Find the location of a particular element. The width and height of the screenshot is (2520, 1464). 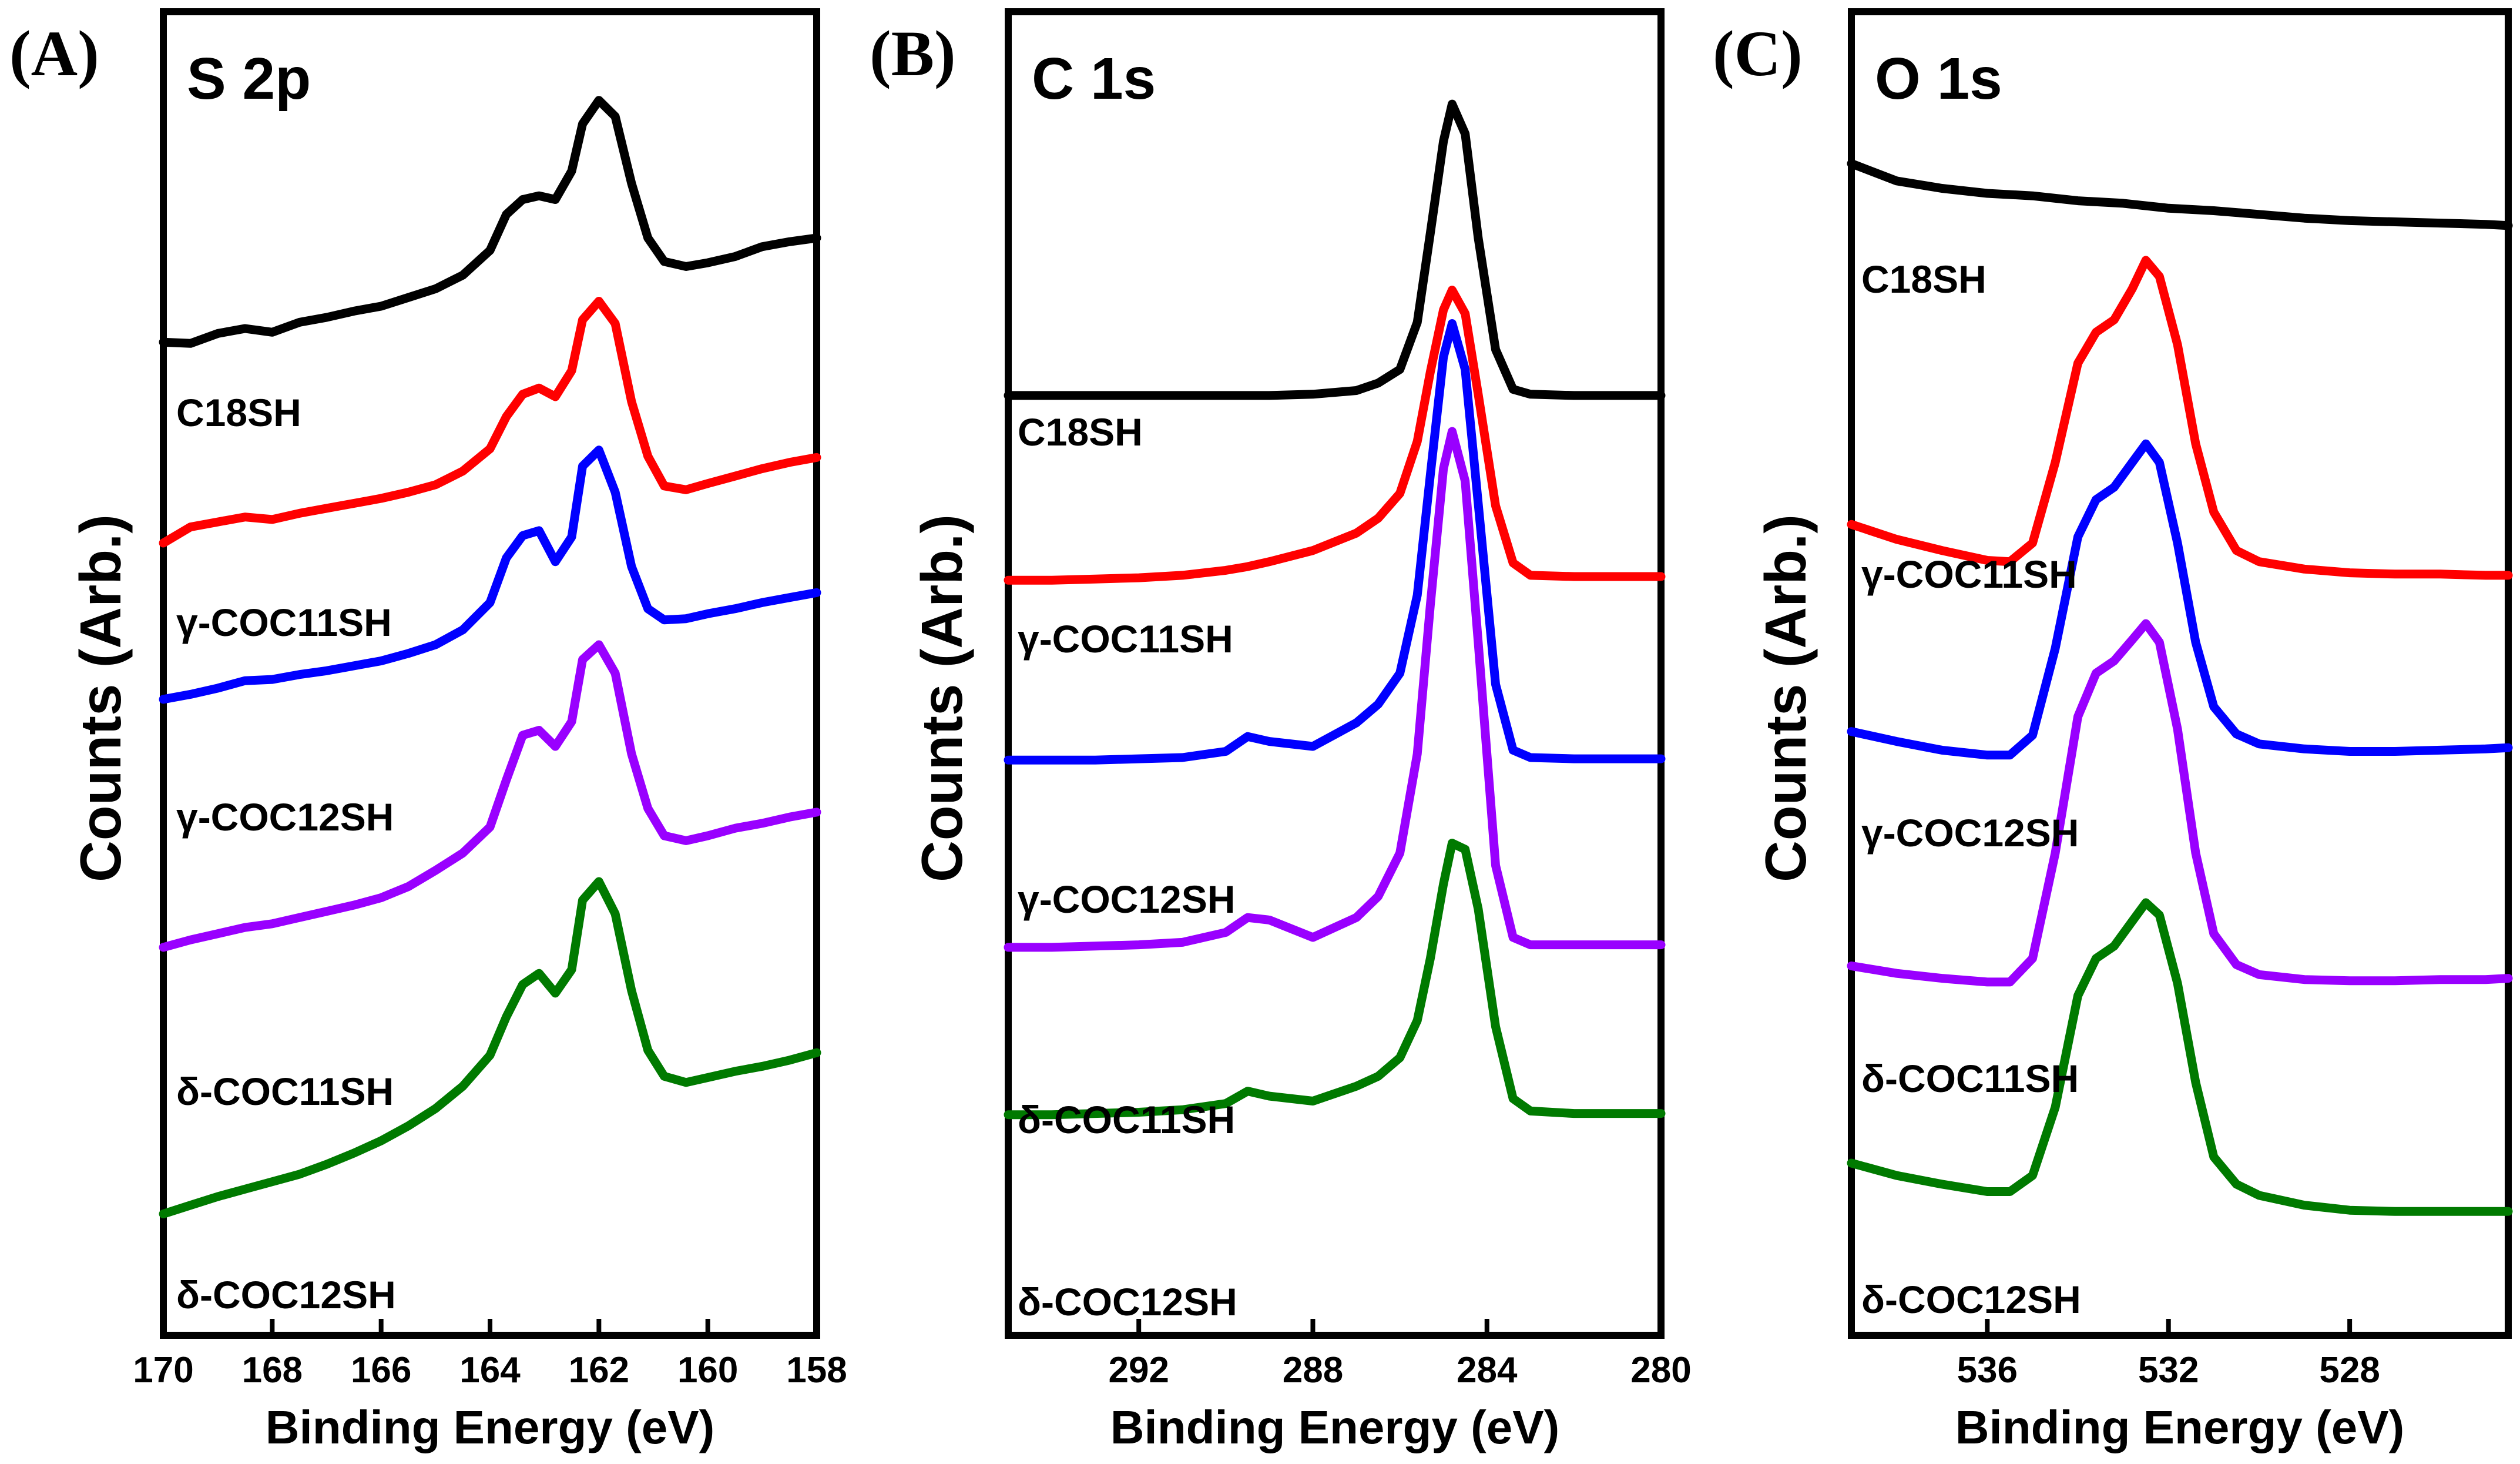

x-tick-label: 162 is located at coordinates (599, 1370).